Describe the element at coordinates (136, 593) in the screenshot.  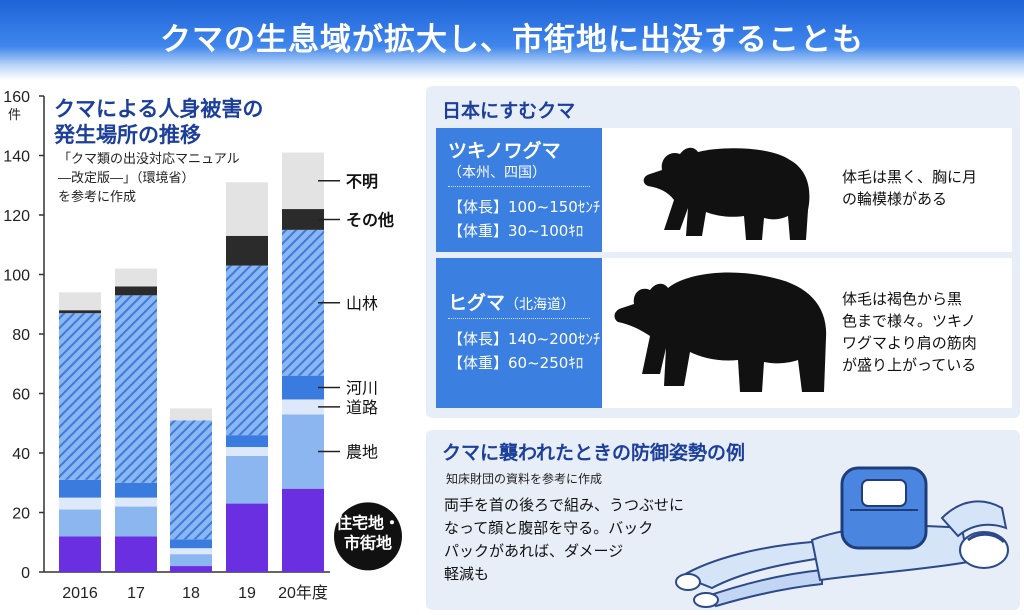
I see `x-tick-label: 17` at that location.